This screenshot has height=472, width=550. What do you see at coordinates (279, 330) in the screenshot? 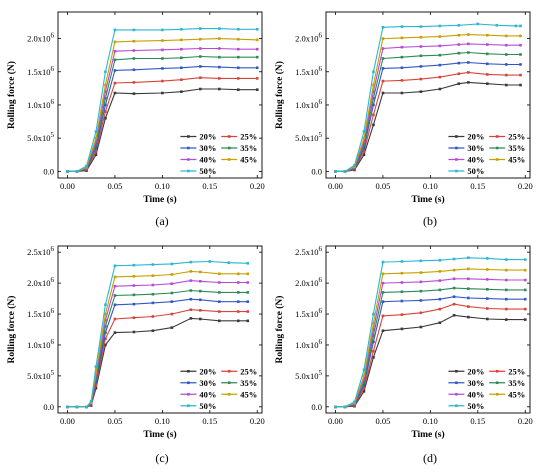
I see `y-axis-title: Rolling force (N)` at bounding box center [279, 330].